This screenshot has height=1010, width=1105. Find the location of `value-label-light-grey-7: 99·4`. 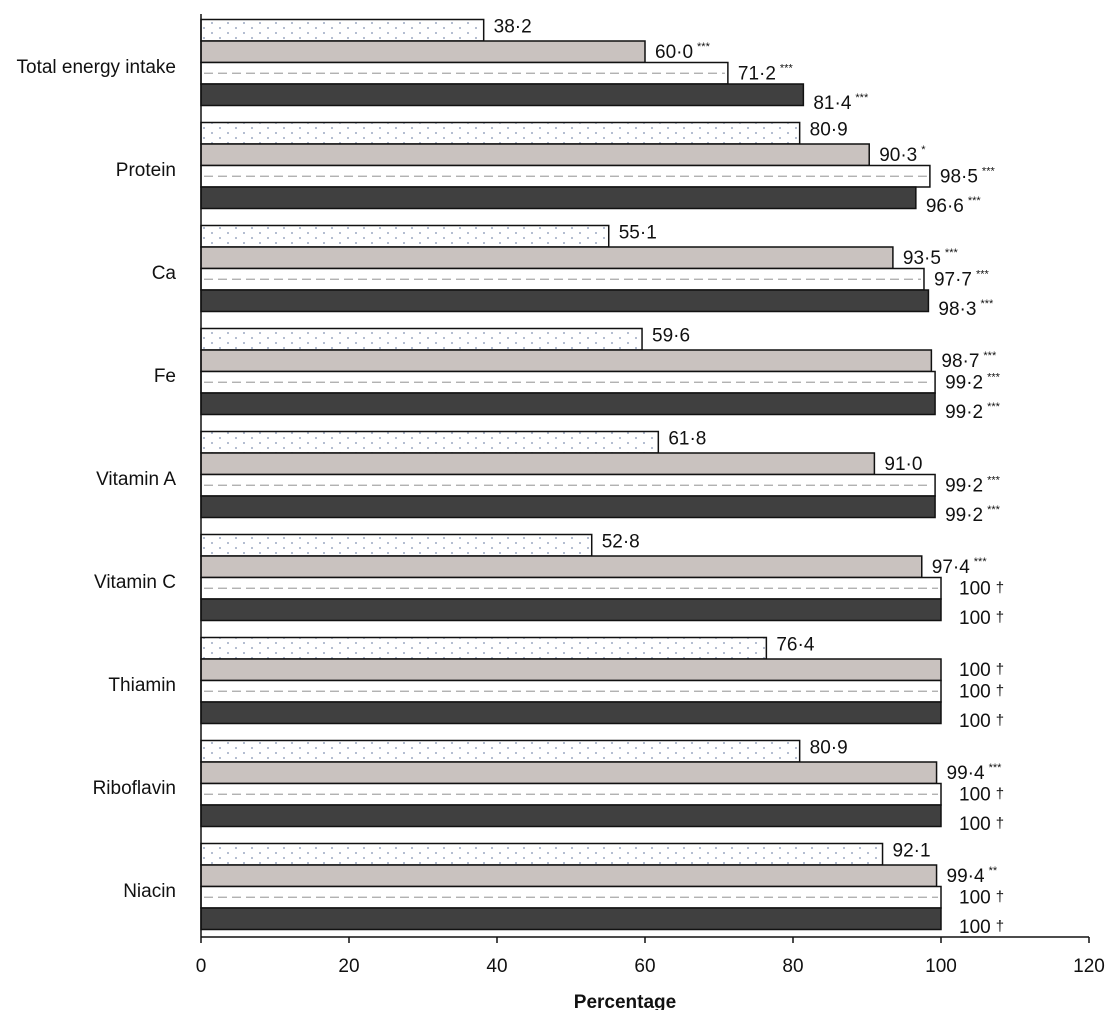

value-label-light-grey-7: 99·4 is located at coordinates (966, 773).